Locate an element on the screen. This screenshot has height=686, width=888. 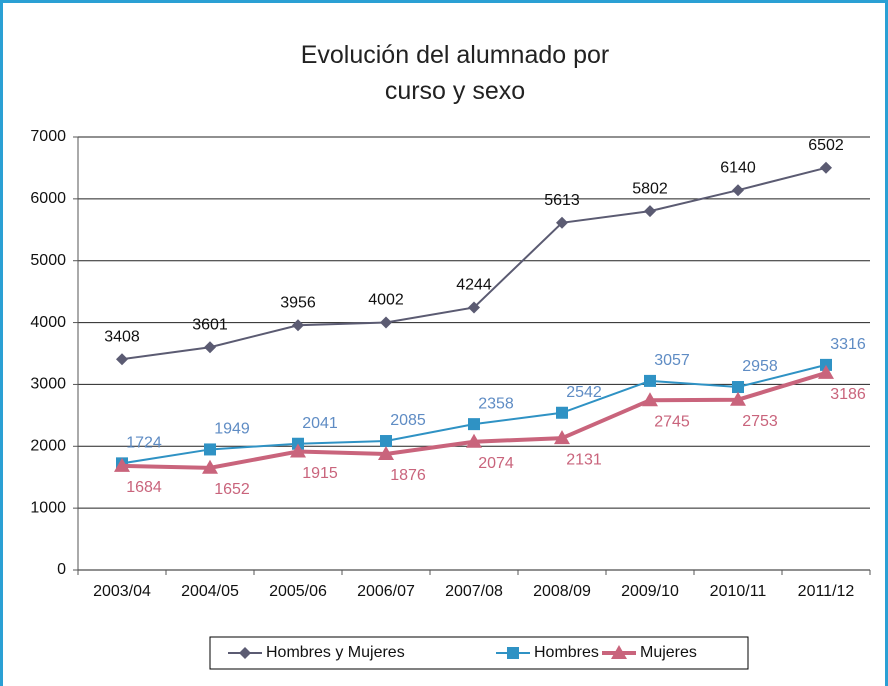
legend-label: Hombres y Mujeres is located at coordinates (335, 652).